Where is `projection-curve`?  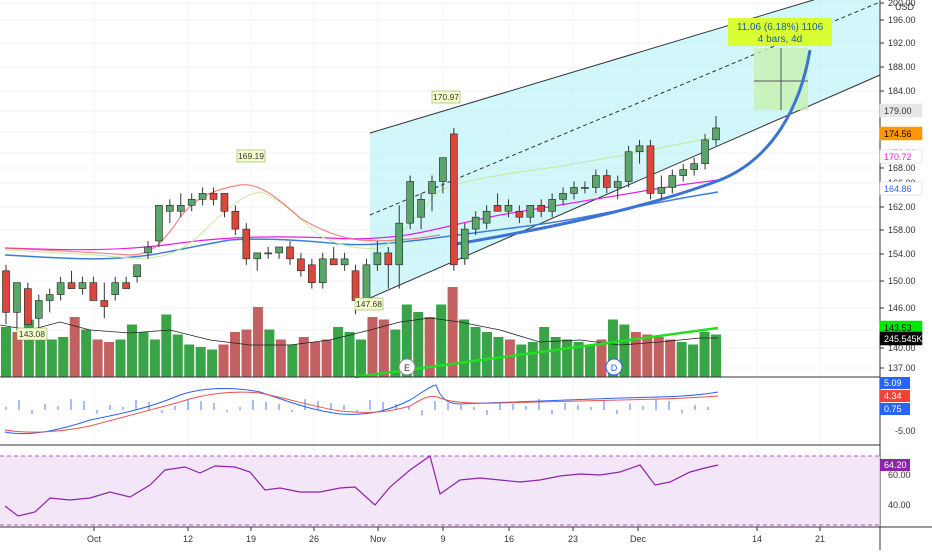 projection-curve is located at coordinates (630, 148).